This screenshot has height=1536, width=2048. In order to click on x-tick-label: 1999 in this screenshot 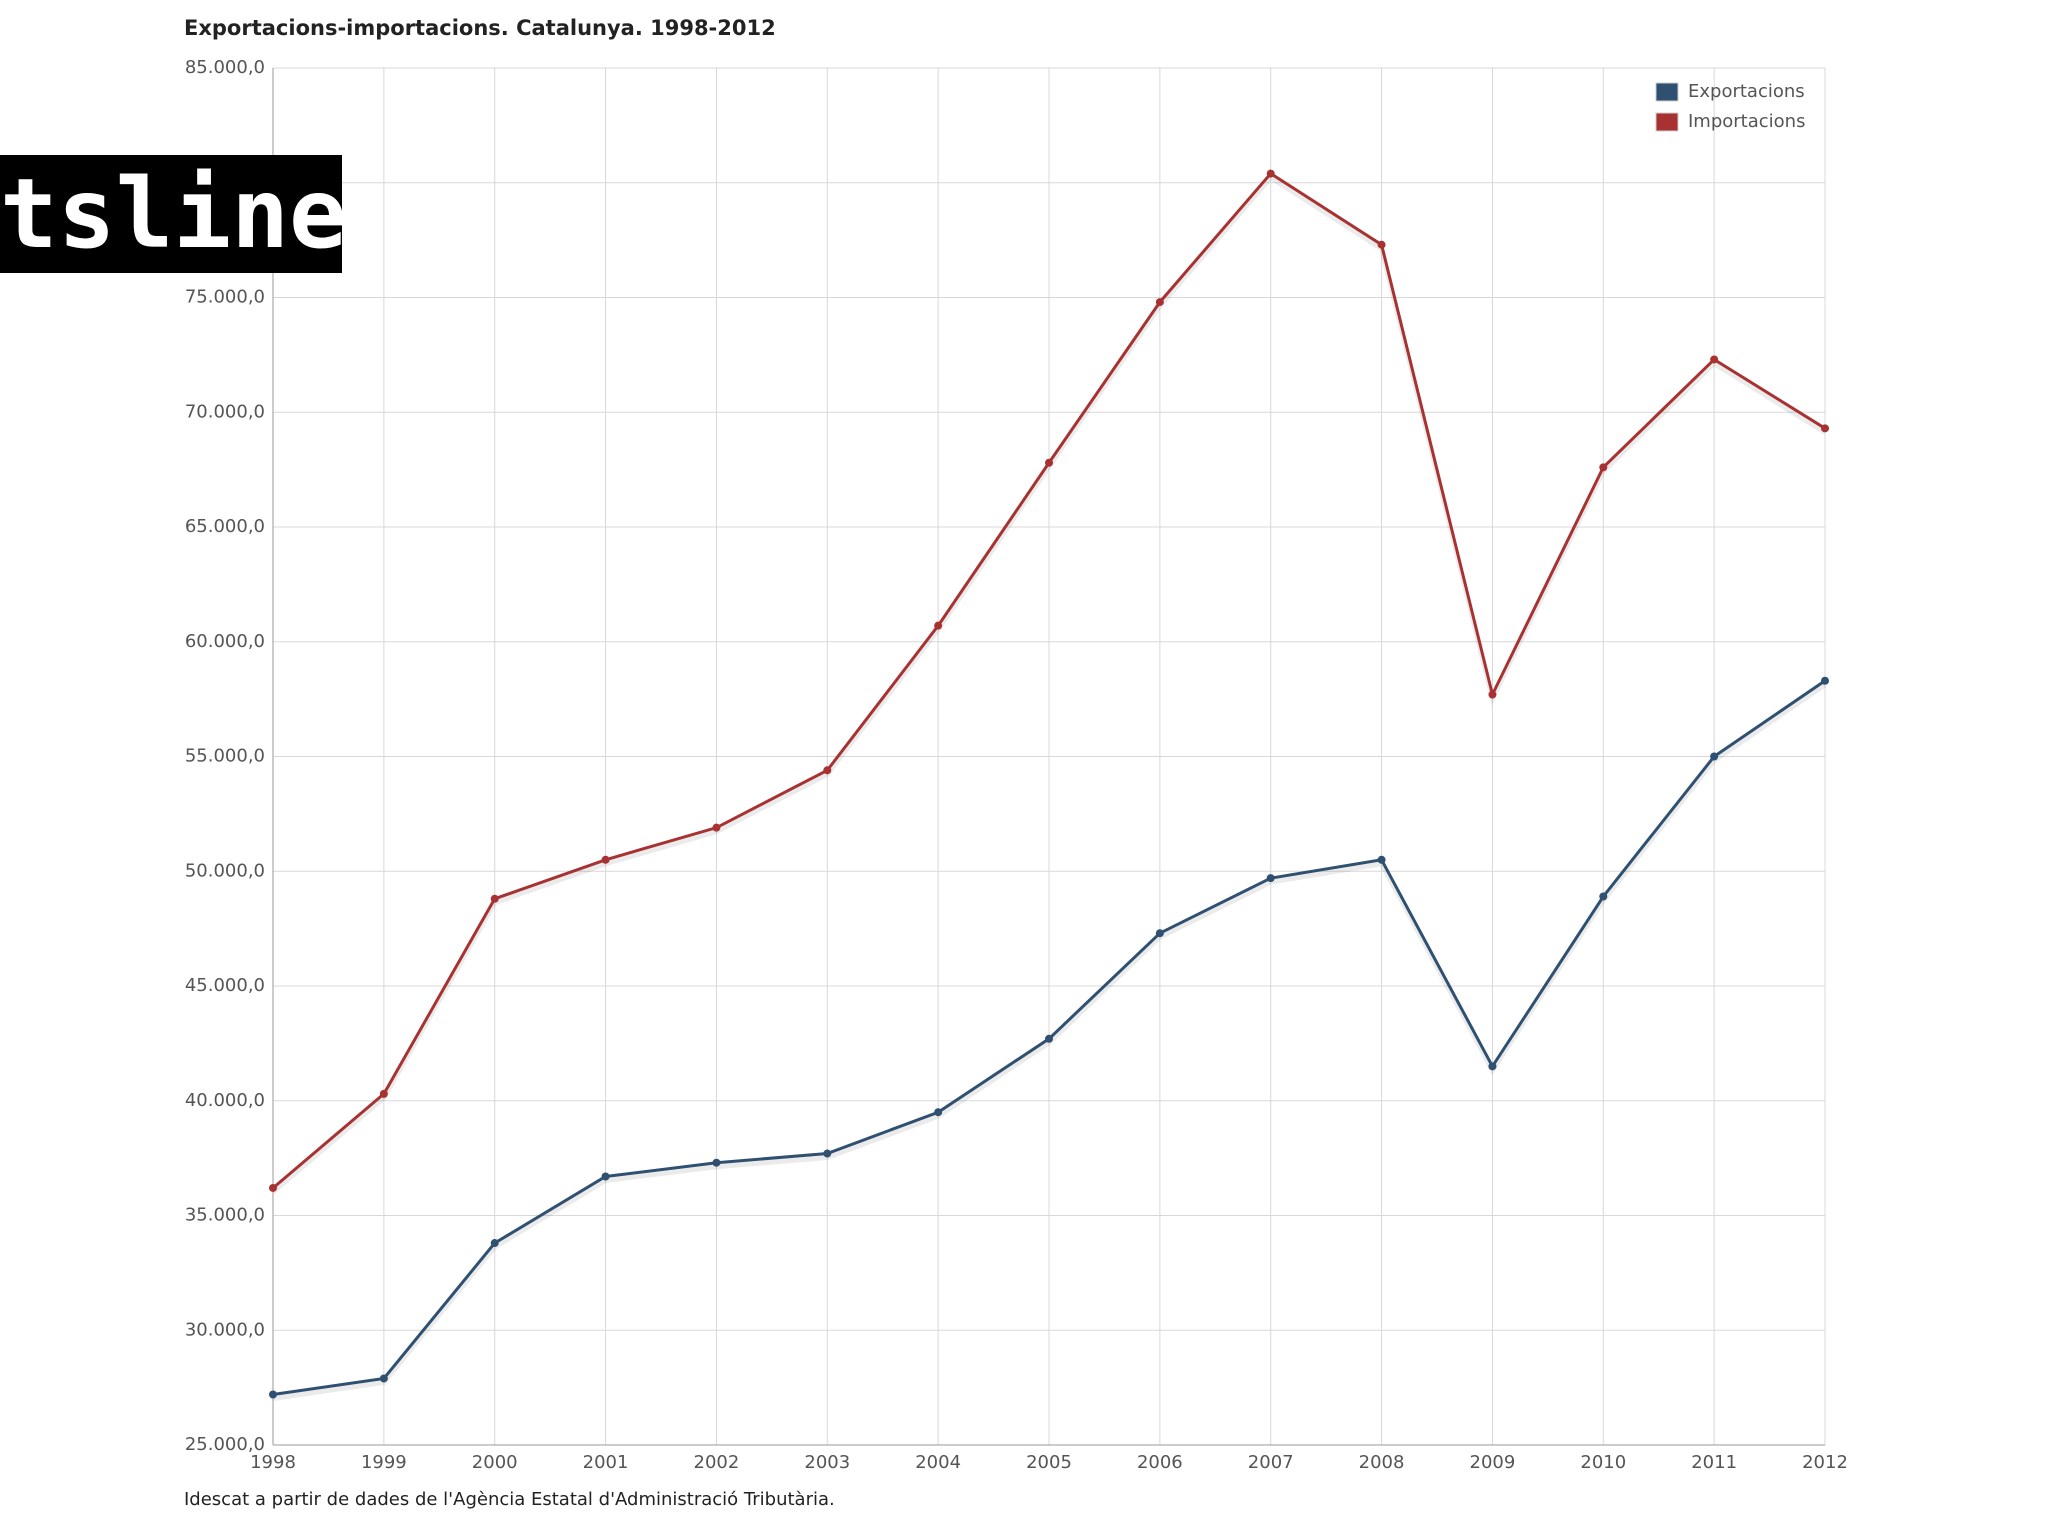, I will do `click(384, 1462)`.